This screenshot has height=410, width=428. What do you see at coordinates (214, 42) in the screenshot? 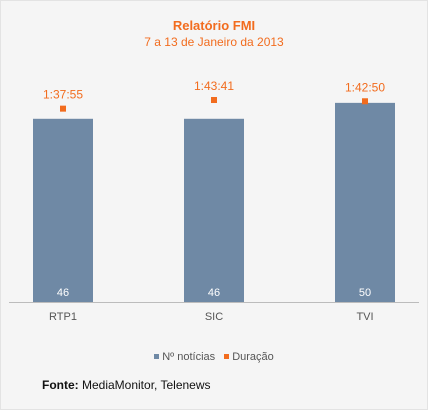
I see `chart-subtitle: 7 a 13 de Janeiro da 2013` at bounding box center [214, 42].